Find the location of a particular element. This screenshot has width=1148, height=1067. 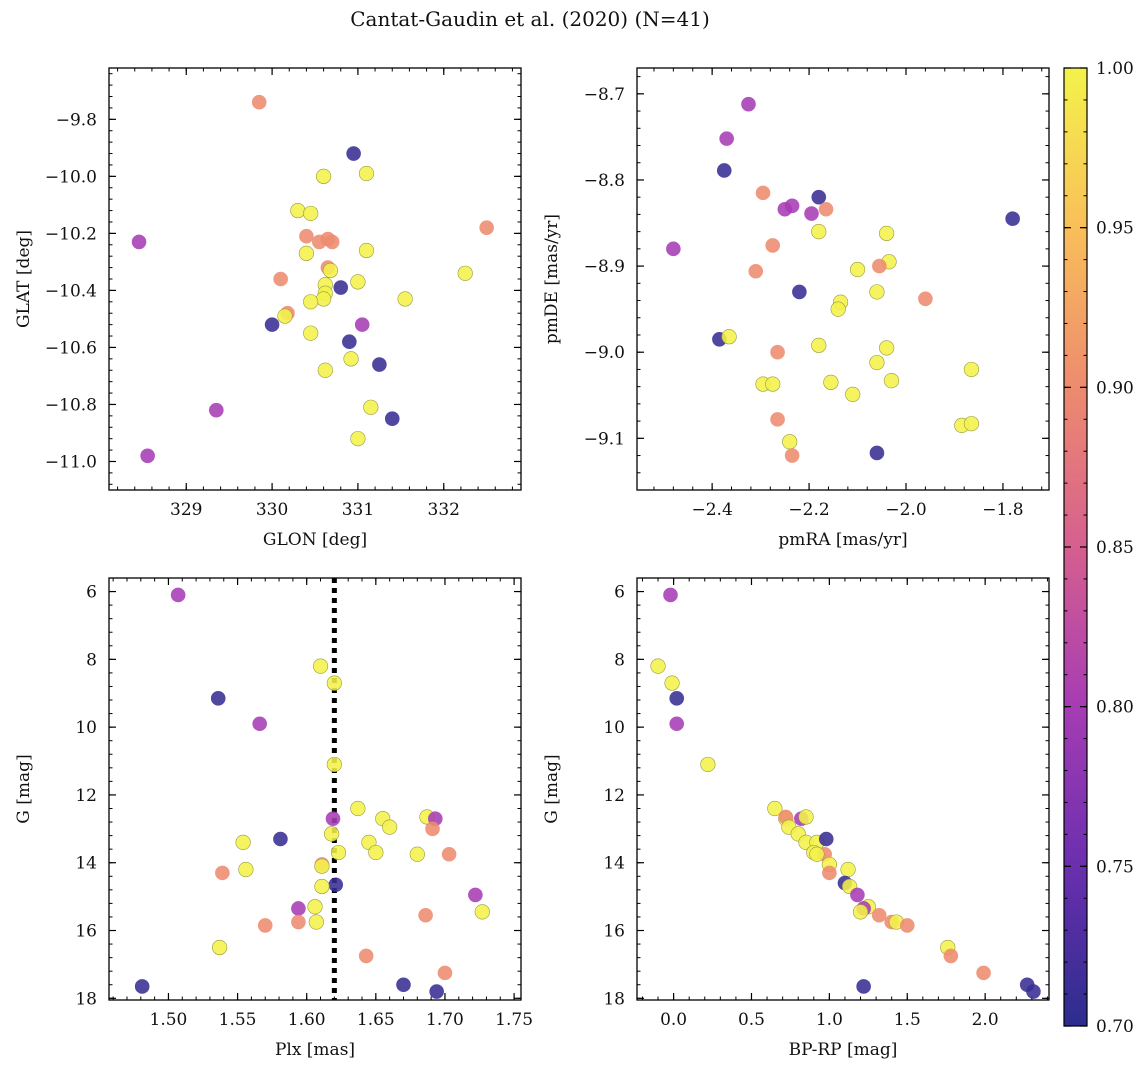

y-tick-label: −8.9 is located at coordinates (604, 267).